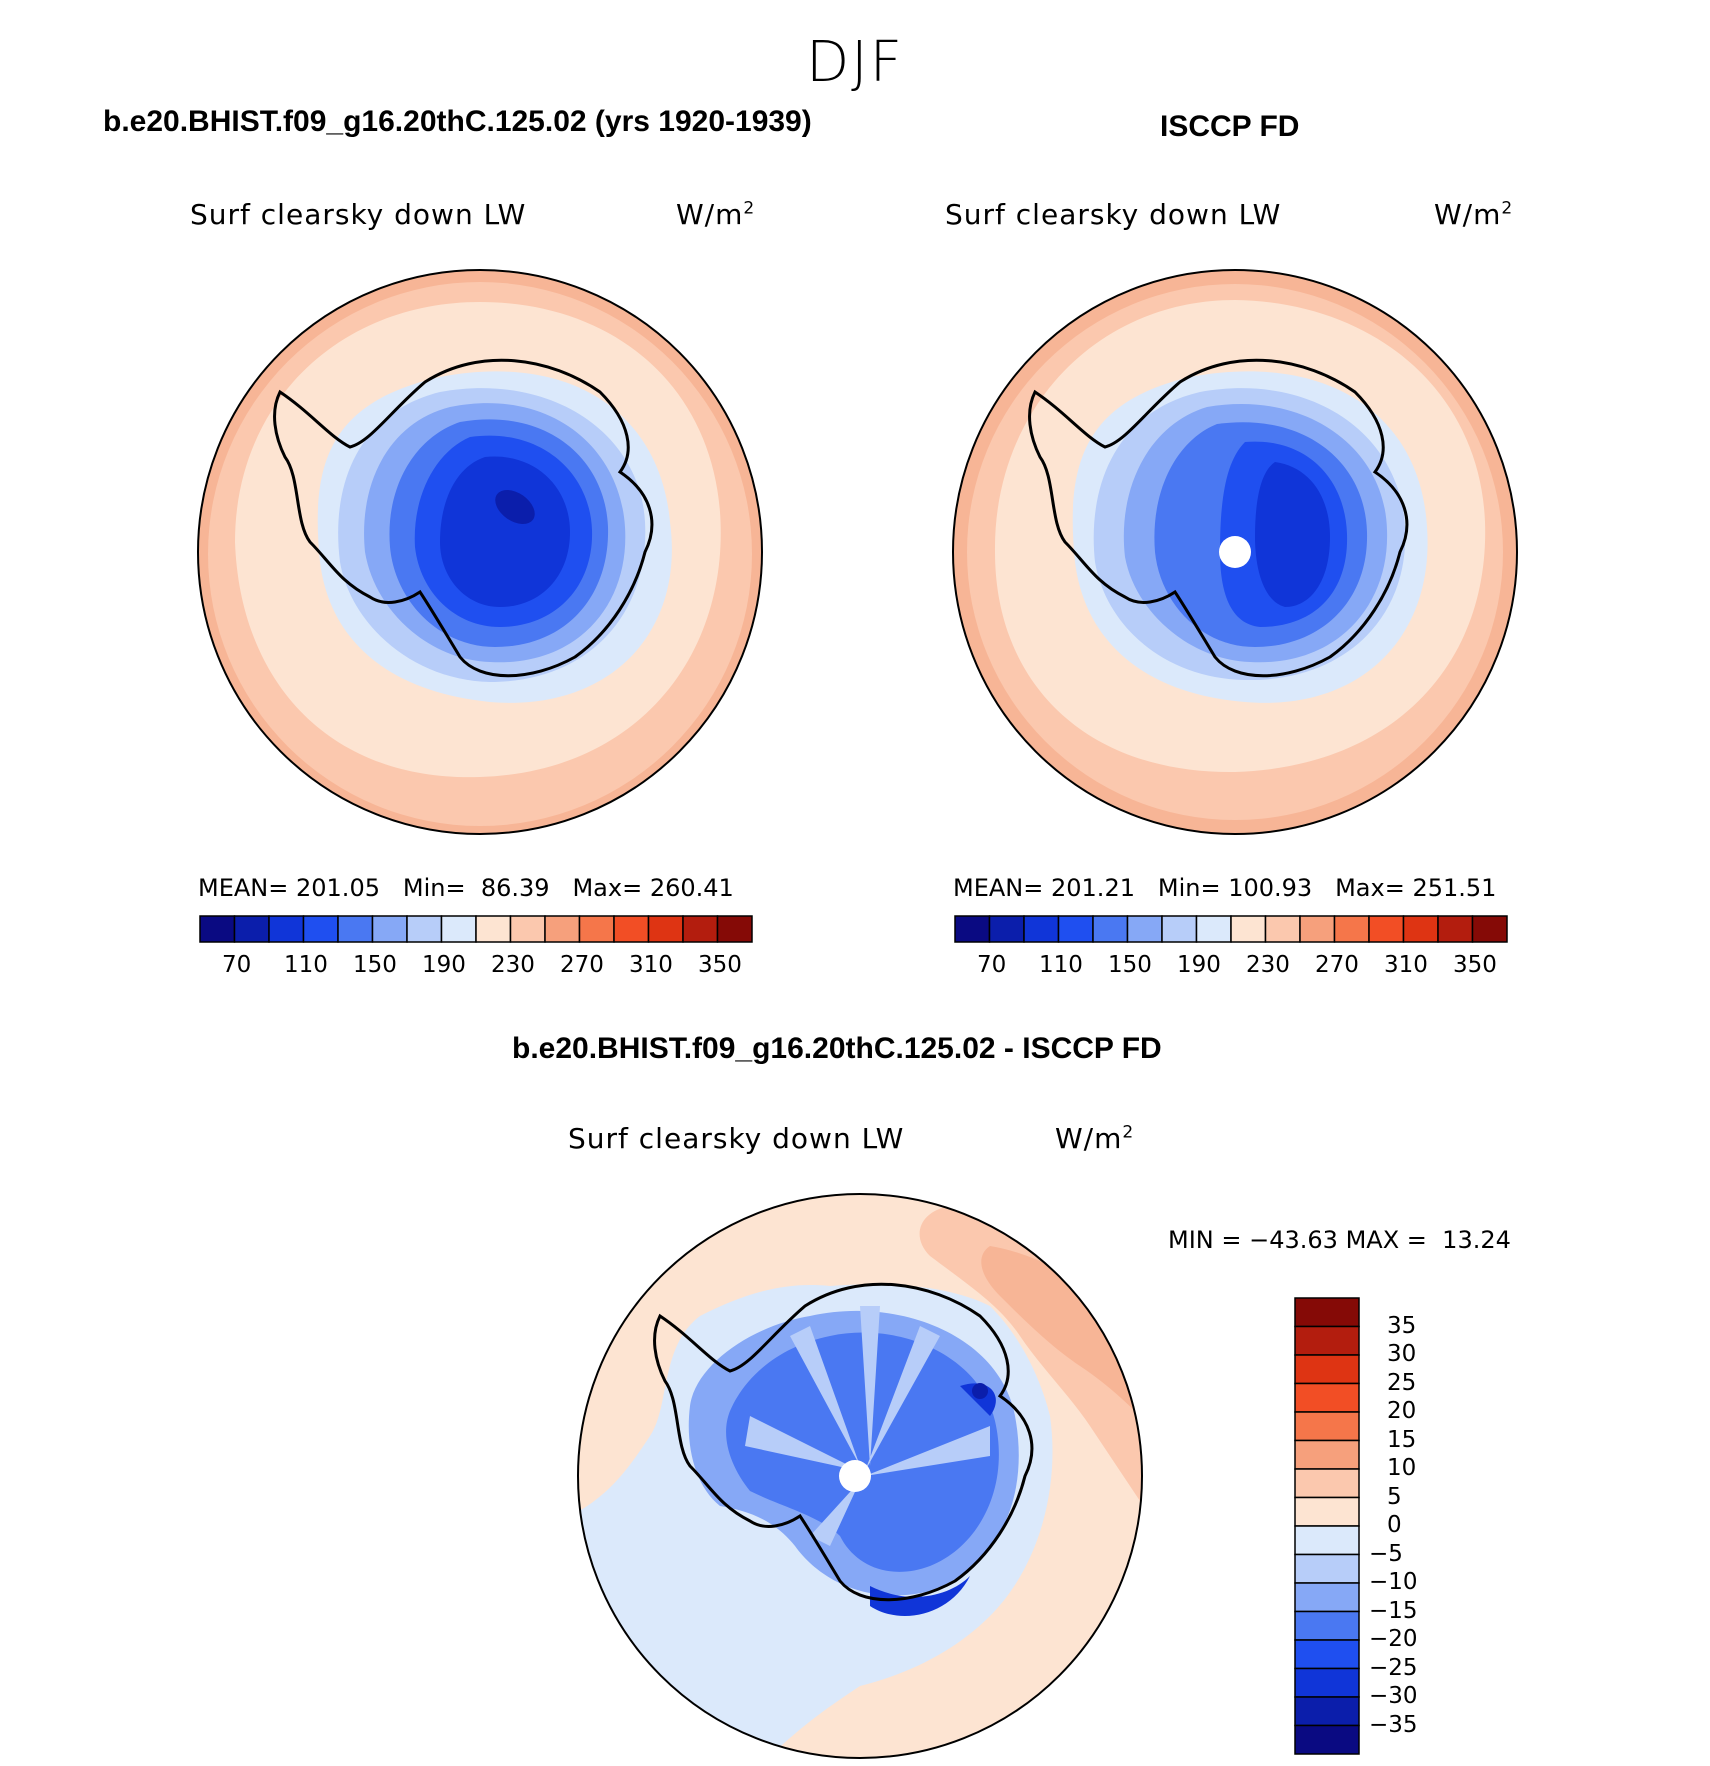 Image resolution: width=1710 pixels, height=1766 pixels. Describe the element at coordinates (375, 965) in the screenshot. I see `cb1-label-150: 150` at that location.